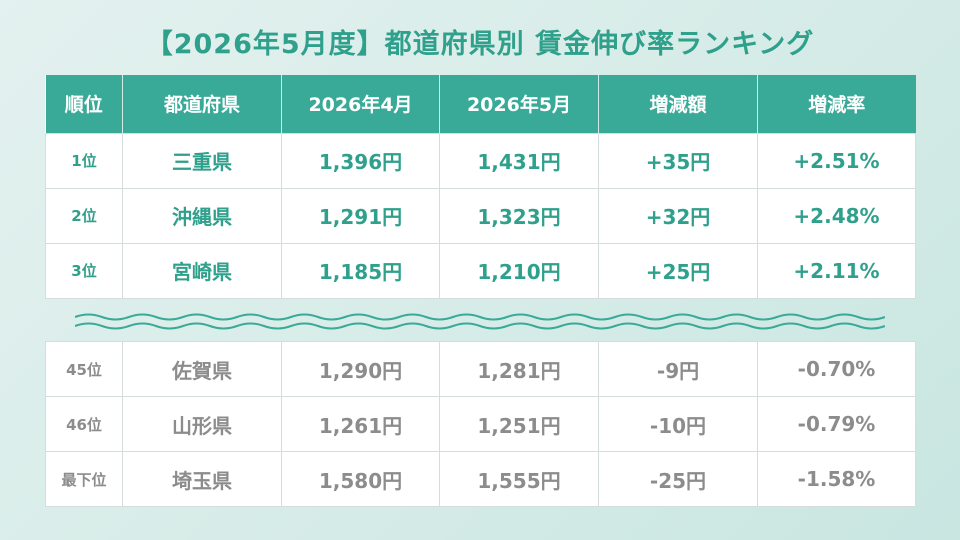 Image resolution: width=960 pixels, height=540 pixels. Describe the element at coordinates (360, 424) in the screenshot. I see `april-cell: 1,261円` at that location.